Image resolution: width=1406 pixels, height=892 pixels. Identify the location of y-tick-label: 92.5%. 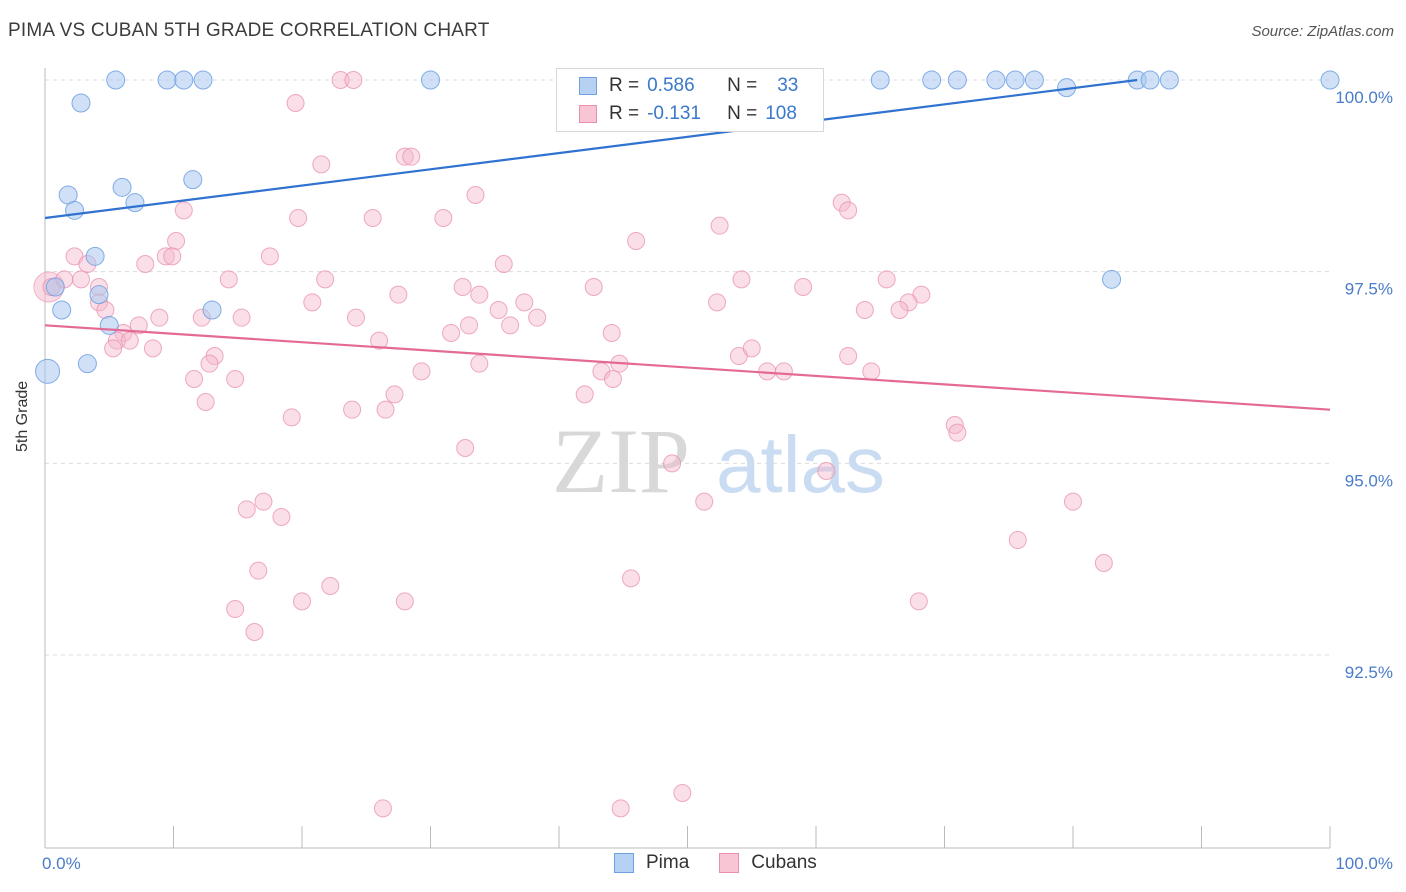
(1369, 672).